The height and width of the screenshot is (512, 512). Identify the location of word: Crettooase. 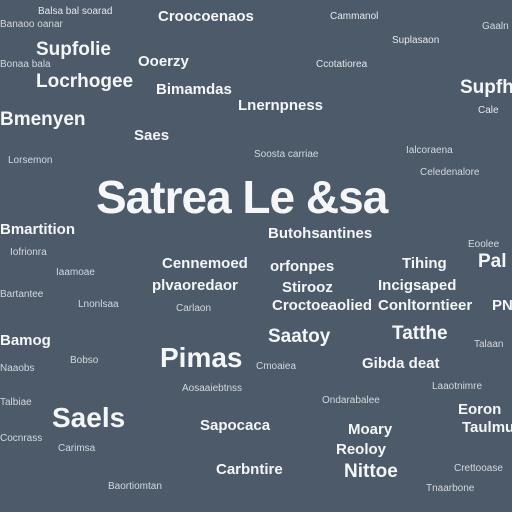
(478, 468).